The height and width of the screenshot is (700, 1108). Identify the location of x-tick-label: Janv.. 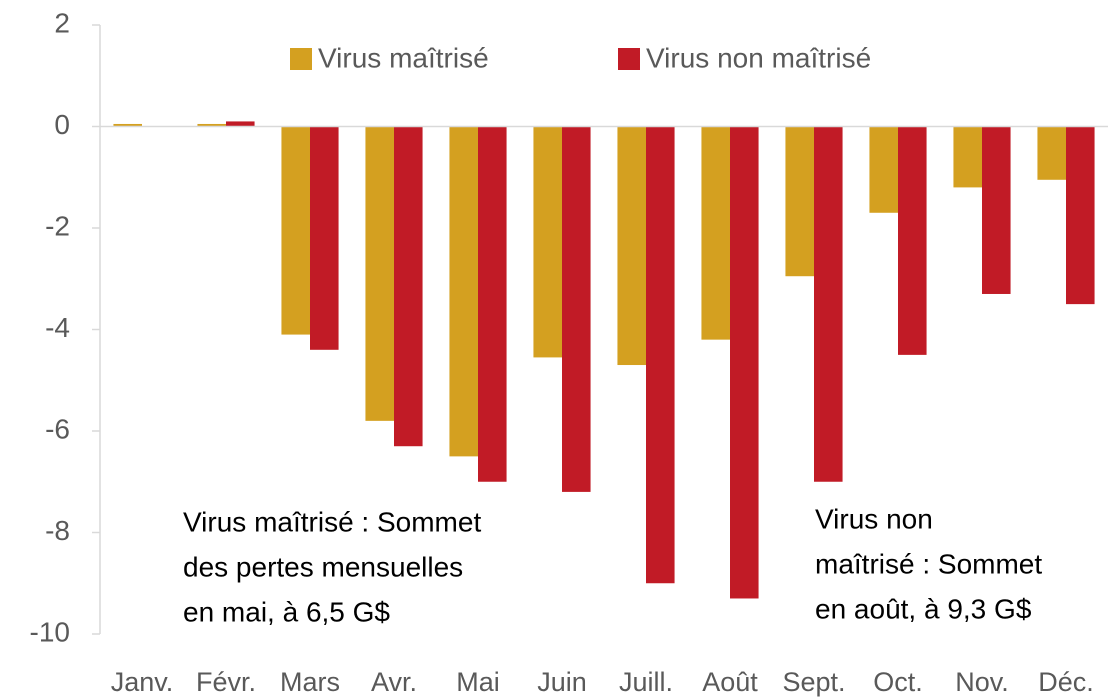
(142, 682).